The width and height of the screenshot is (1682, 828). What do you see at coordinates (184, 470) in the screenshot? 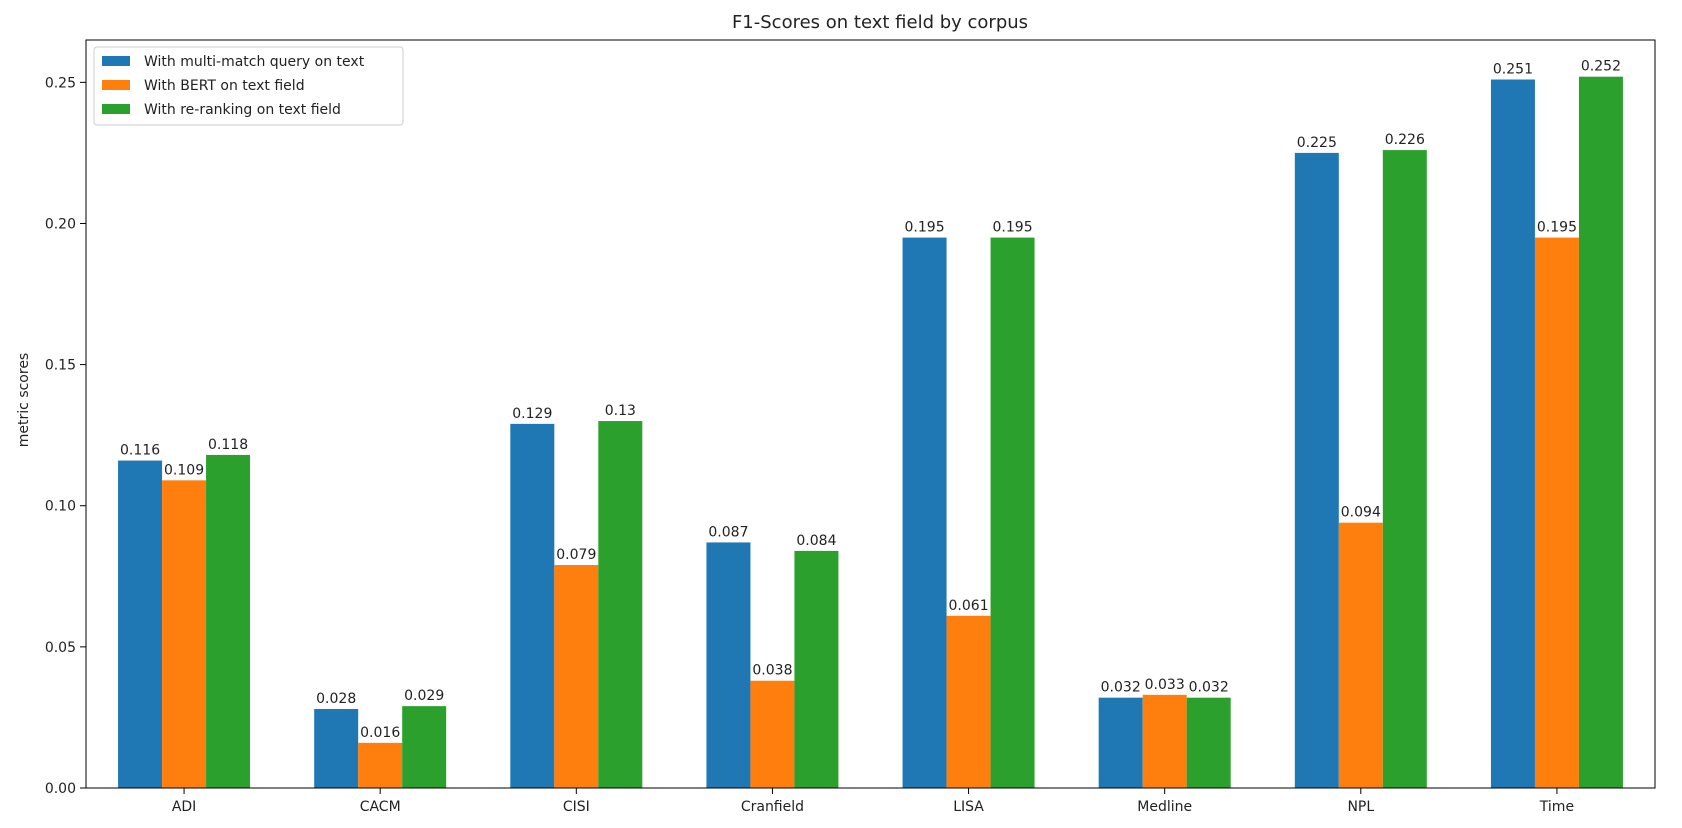
I see `bar-value-label: 0.109` at bounding box center [184, 470].